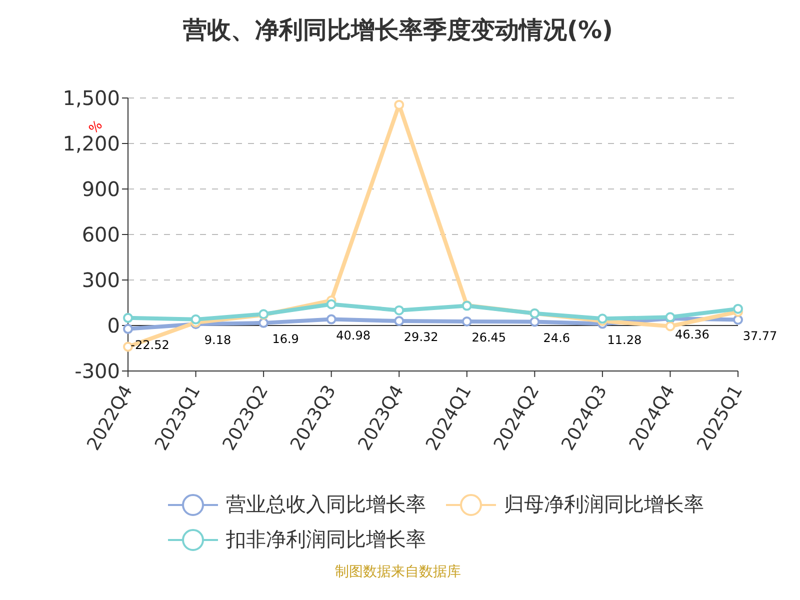  Describe the element at coordinates (325, 504) in the screenshot. I see `legend-label: 营业总收入同比增长率` at that location.